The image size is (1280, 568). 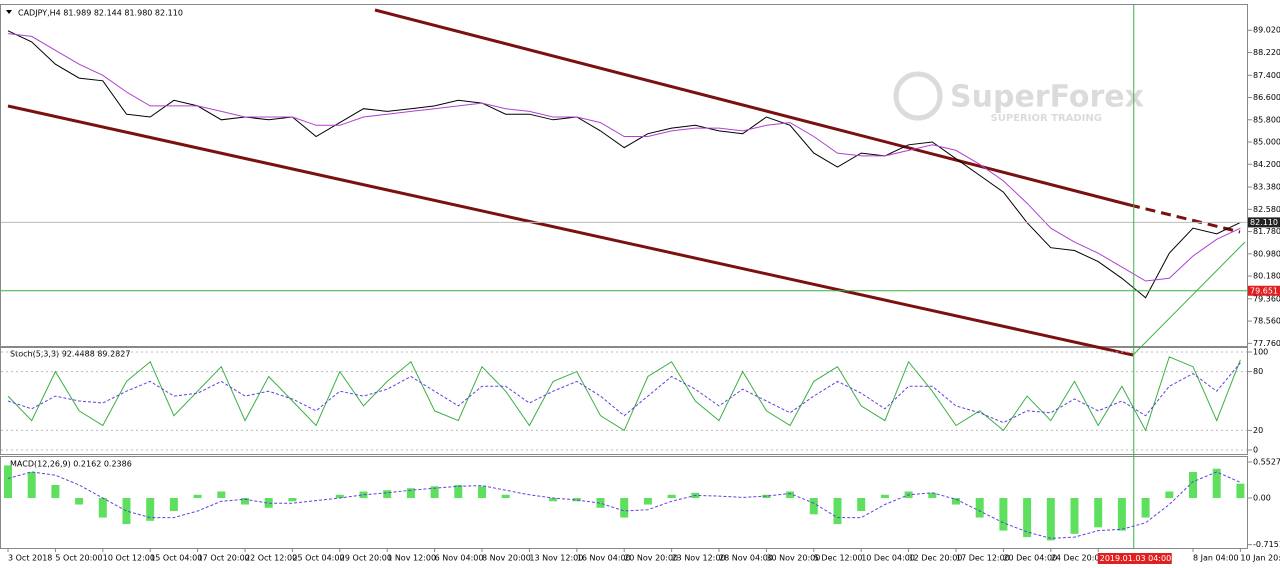 What do you see at coordinates (1266, 231) in the screenshot?
I see `y-tick-label: 81.780` at bounding box center [1266, 231].